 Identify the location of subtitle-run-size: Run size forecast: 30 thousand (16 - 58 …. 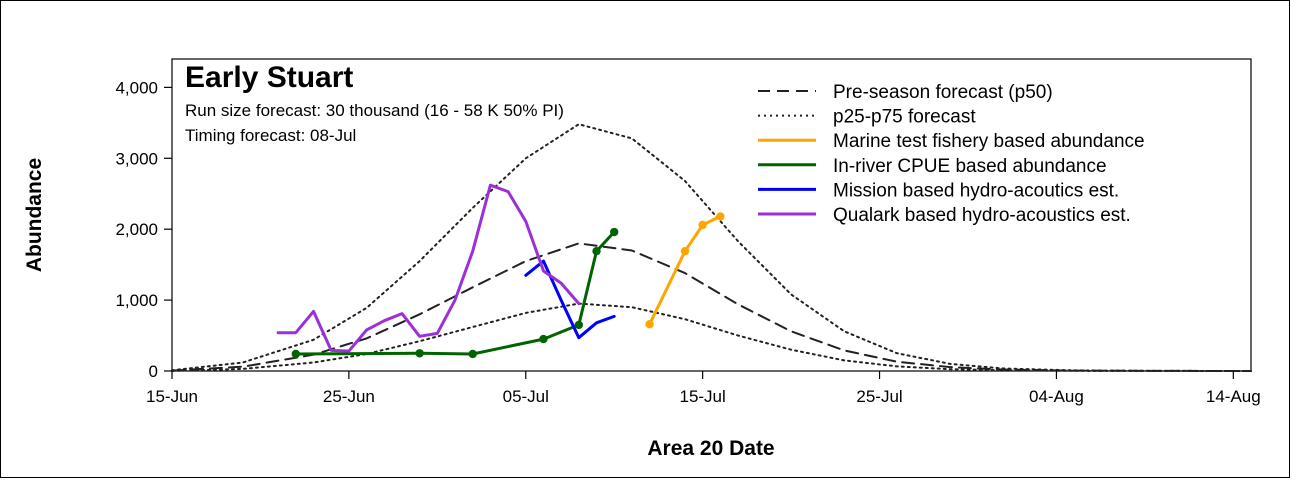
(374, 110).